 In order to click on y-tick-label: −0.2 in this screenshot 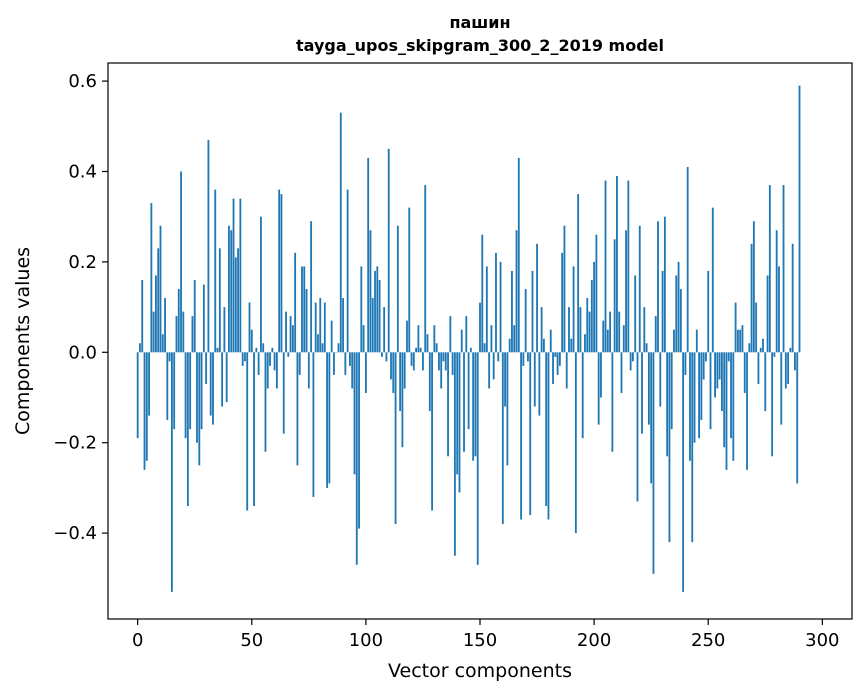, I will do `click(75, 443)`.